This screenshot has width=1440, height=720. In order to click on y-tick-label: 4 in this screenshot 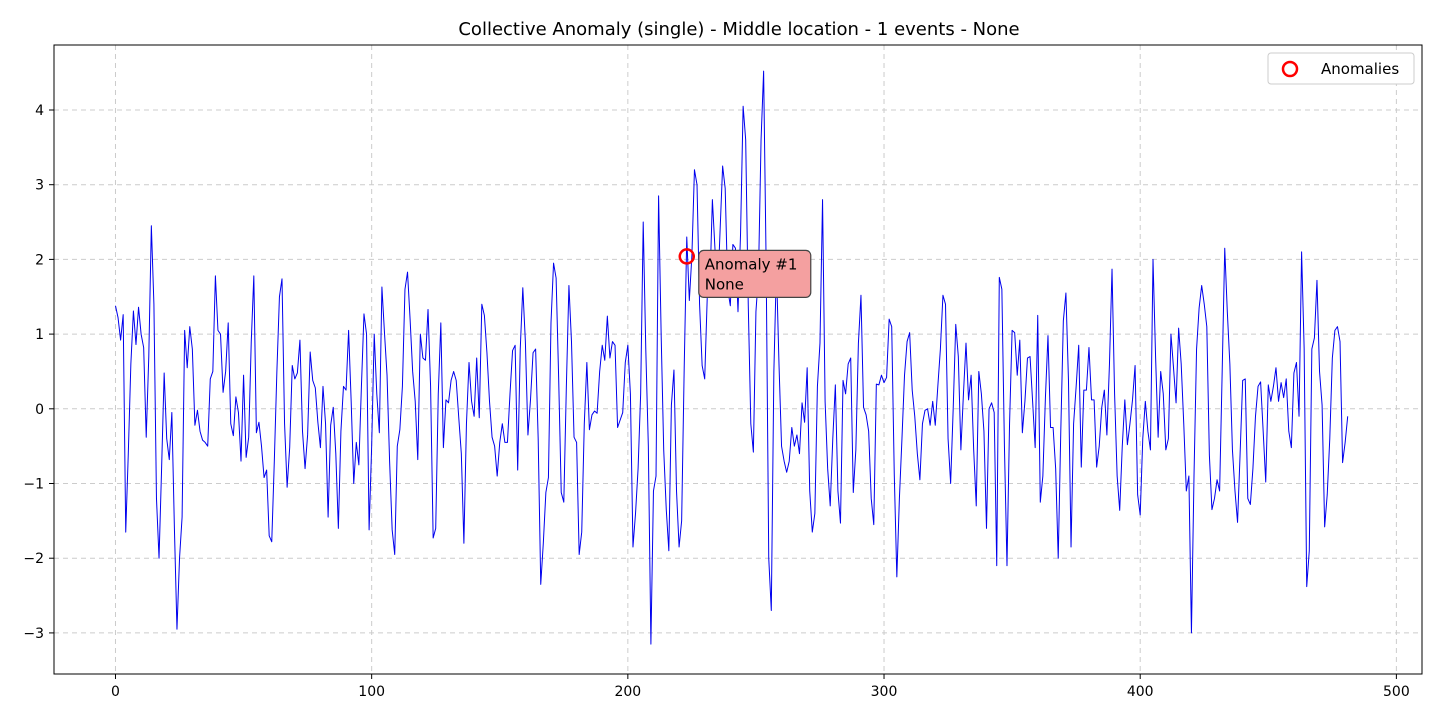, I will do `click(39, 111)`.